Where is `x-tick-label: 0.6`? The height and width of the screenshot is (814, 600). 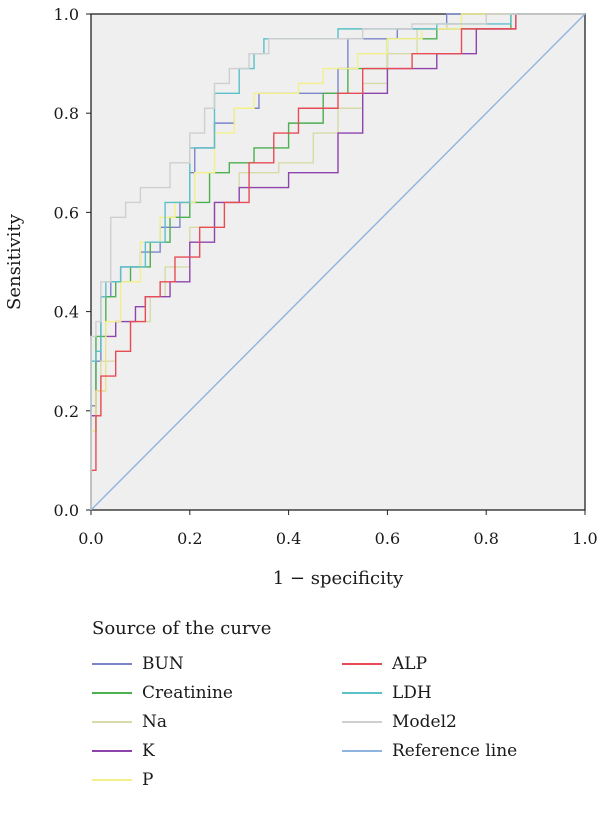
x-tick-label: 0.6 is located at coordinates (387, 538).